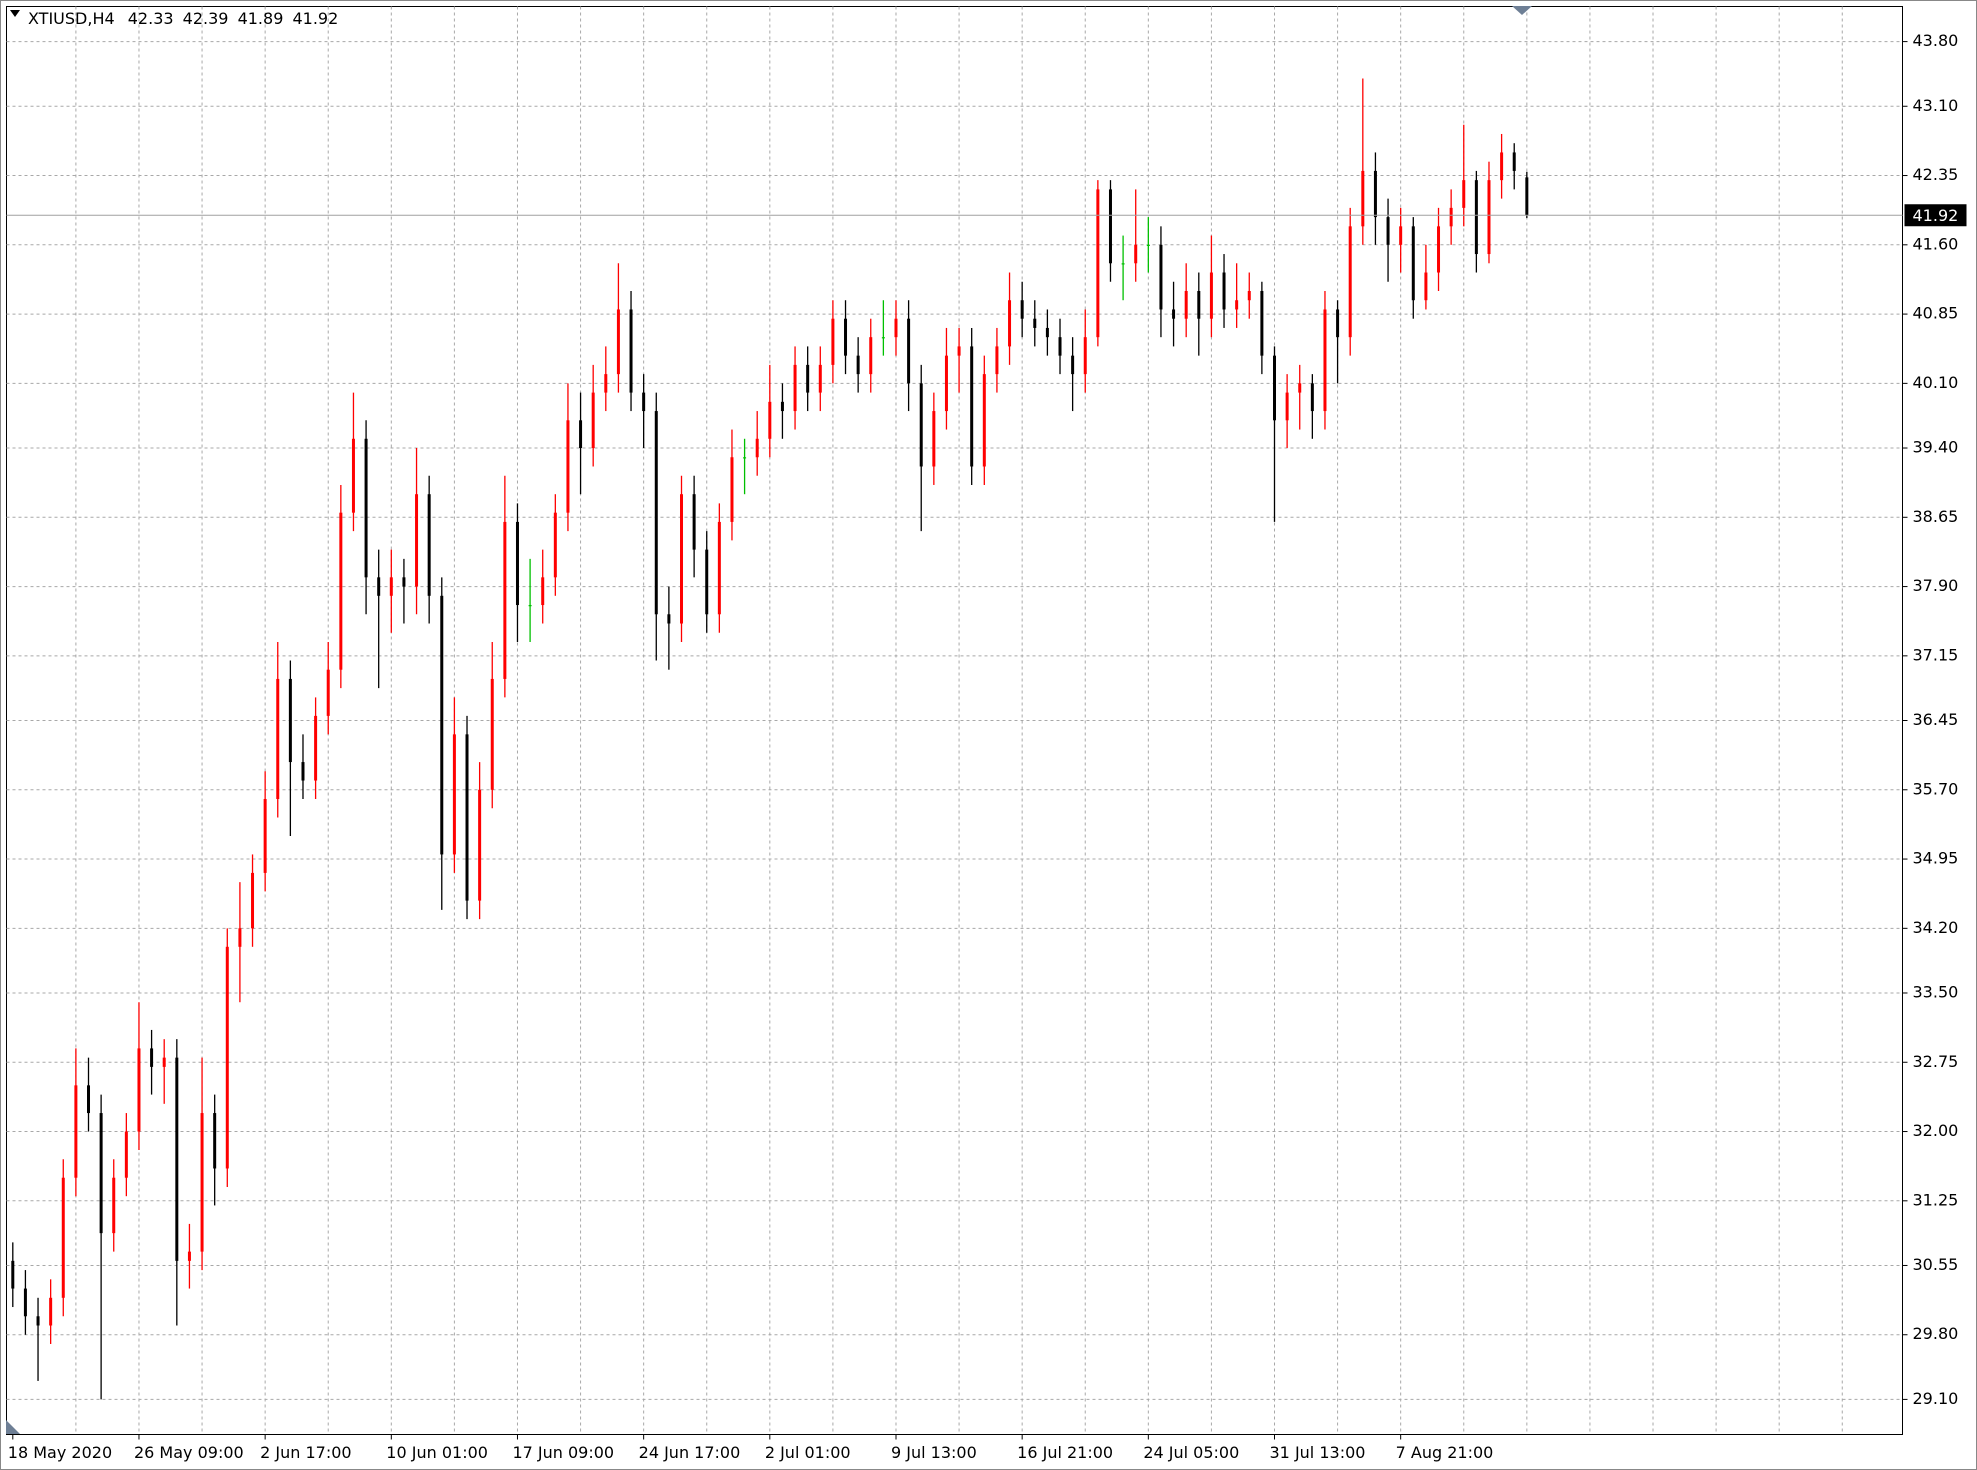  What do you see at coordinates (808, 1452) in the screenshot?
I see `x-tick-label: 2 Jul 01:00` at bounding box center [808, 1452].